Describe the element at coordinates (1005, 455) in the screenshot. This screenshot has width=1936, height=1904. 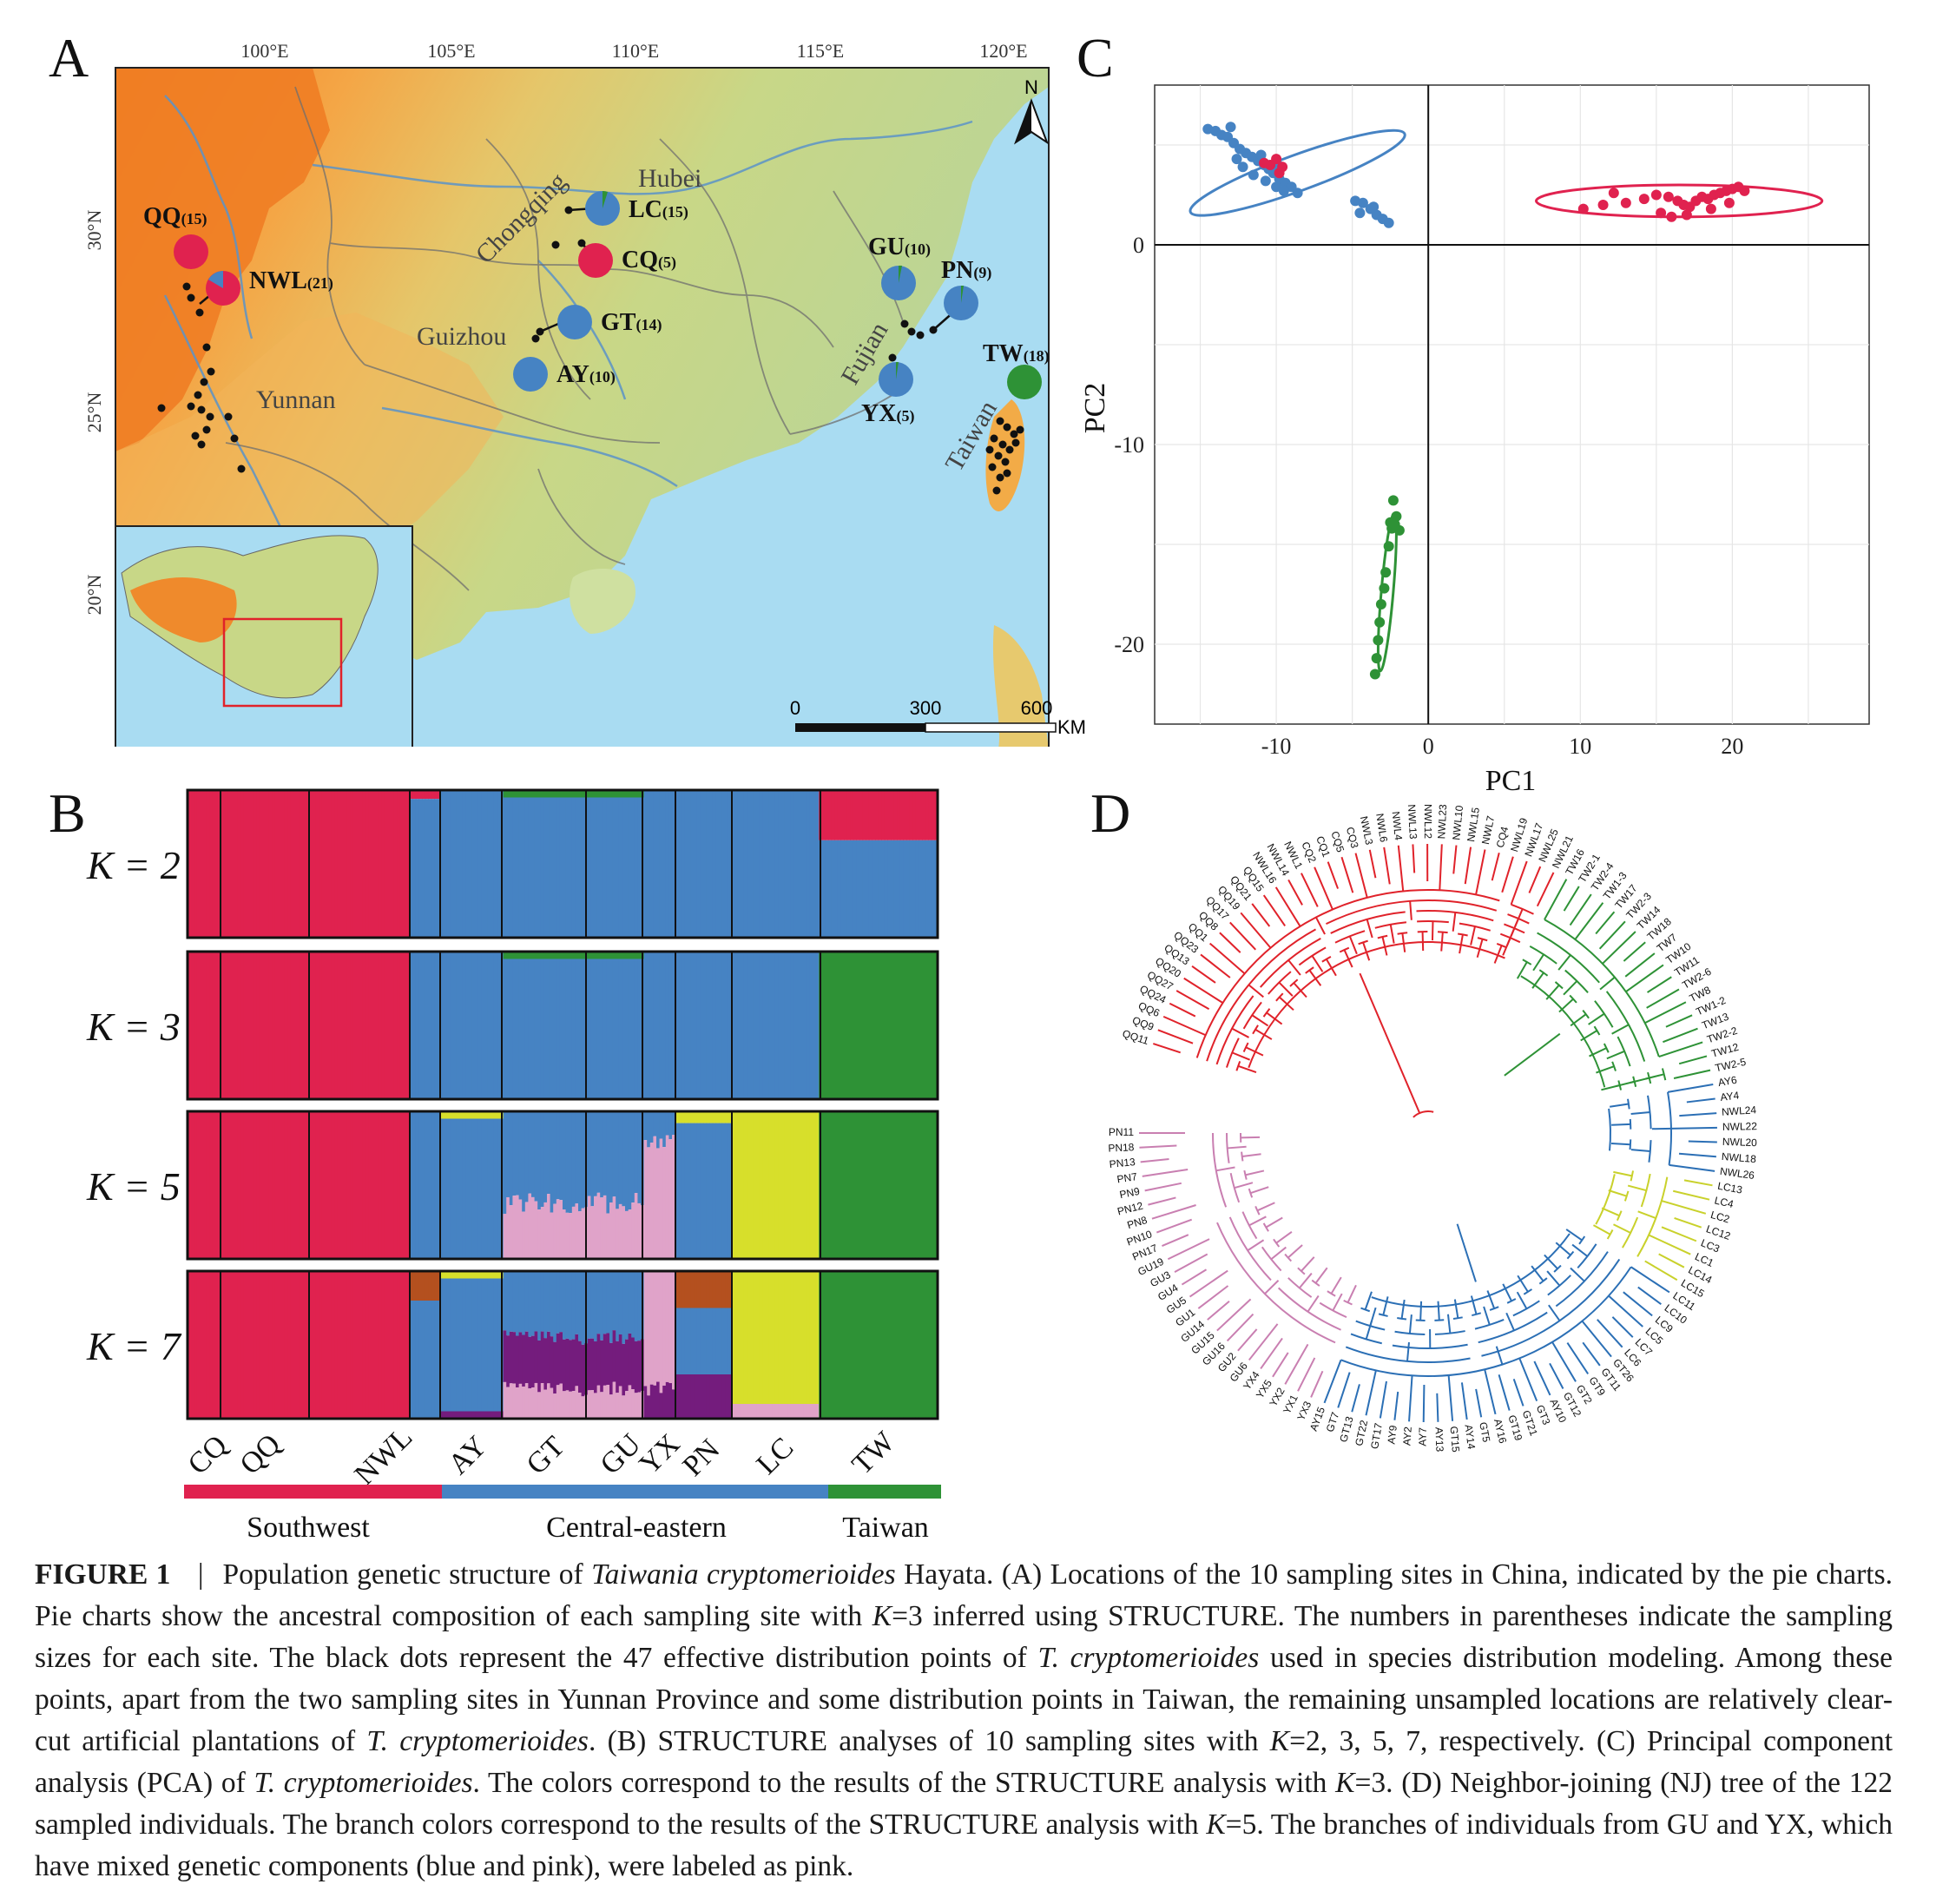
I see `taiwan-island` at that location.